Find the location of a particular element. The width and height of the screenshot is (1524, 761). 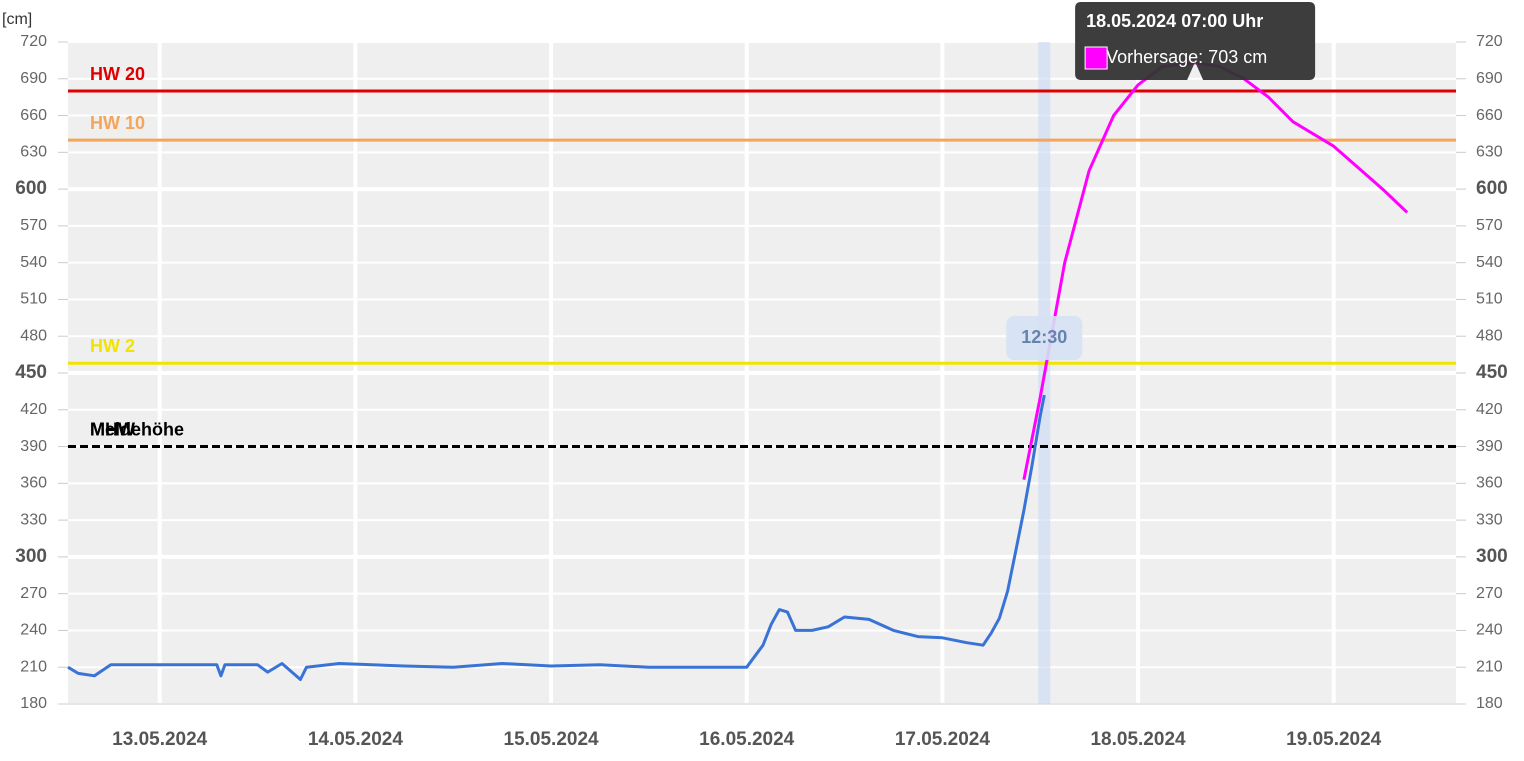

tooltip: 18.05.2024 07:00 Uhr Vorhersage: 703 cm is located at coordinates (1195, 41).